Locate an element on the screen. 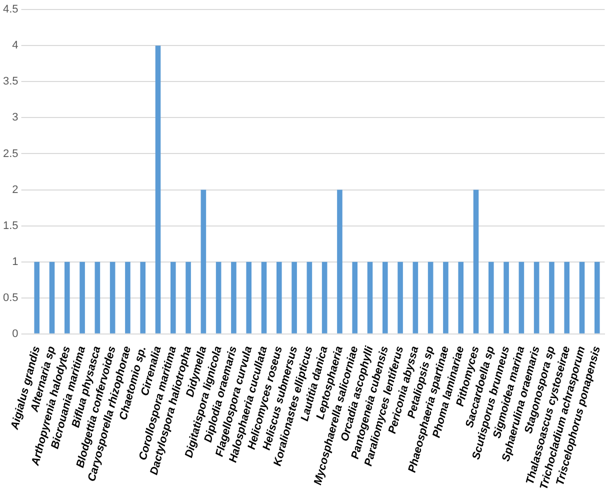  y-tick-label: 2.5 is located at coordinates (10, 154).